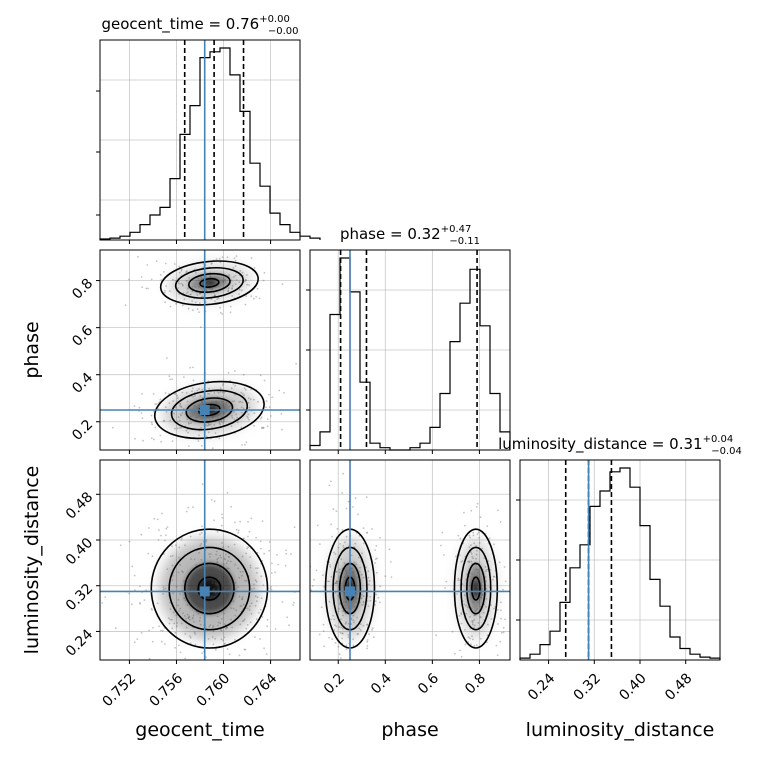  What do you see at coordinates (200, 140) in the screenshot?
I see `panel-frame` at bounding box center [200, 140].